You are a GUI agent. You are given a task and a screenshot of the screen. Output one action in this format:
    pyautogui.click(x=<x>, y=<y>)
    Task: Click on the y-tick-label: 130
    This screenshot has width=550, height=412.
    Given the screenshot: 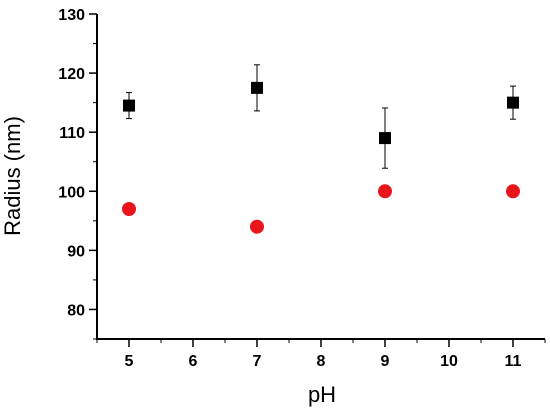 What is the action you would take?
    pyautogui.click(x=71, y=15)
    